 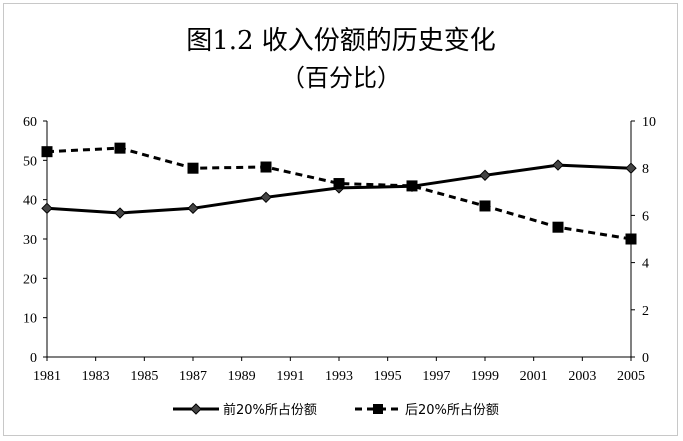 What do you see at coordinates (645, 311) in the screenshot?
I see `right-tick-label: 2` at bounding box center [645, 311].